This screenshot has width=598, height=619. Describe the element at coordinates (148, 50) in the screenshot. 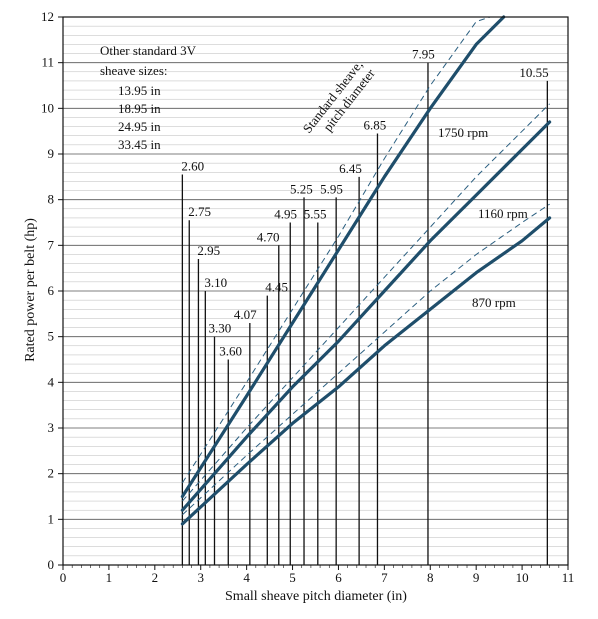

I see `other-sizes-line: Other standard 3V` at that location.